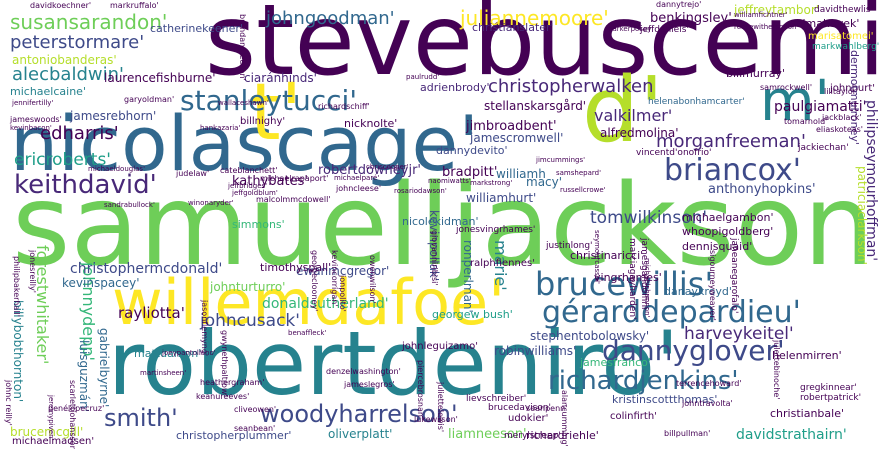 Image resolution: width=884 pixels, height=449 pixels. Describe the element at coordinates (129, 205) in the screenshot. I see `cloud-word: sandrabullock'` at that location.